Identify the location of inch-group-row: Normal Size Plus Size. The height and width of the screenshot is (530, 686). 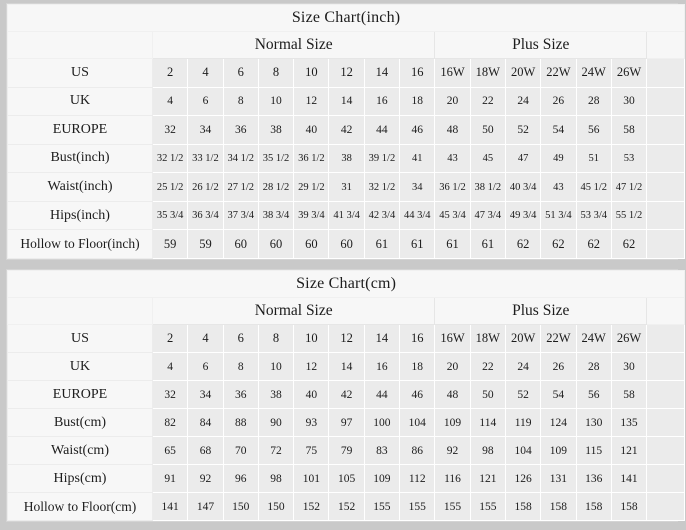
(346, 45).